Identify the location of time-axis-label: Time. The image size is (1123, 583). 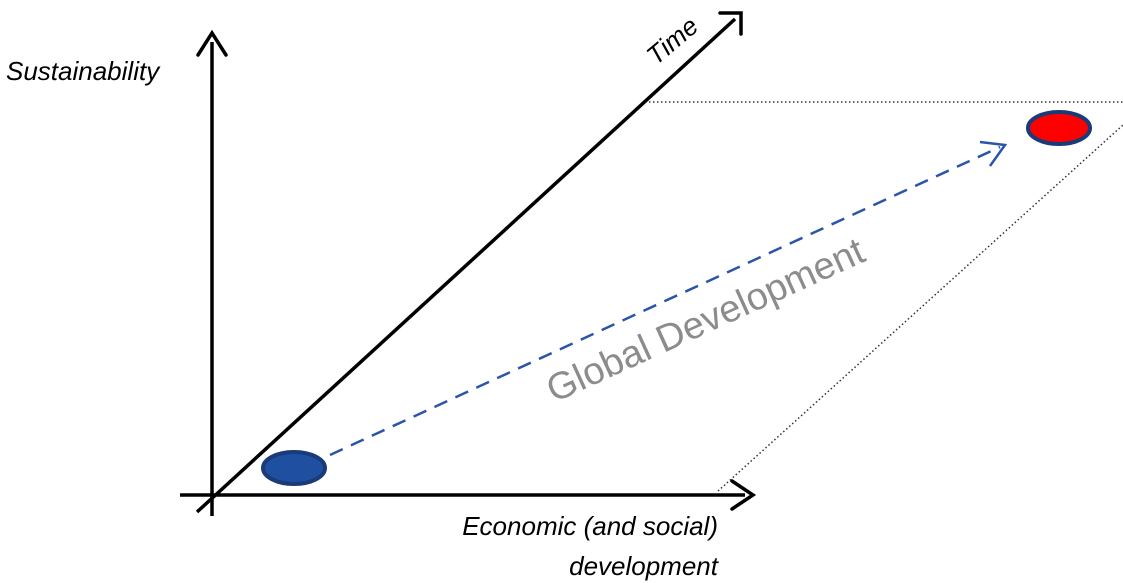
(672, 41).